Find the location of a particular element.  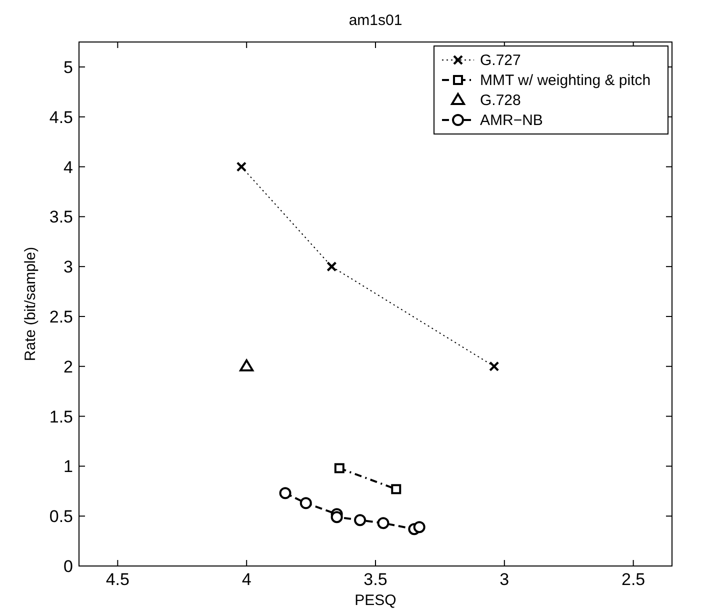

y-tick-label: 3 is located at coordinates (68, 267).